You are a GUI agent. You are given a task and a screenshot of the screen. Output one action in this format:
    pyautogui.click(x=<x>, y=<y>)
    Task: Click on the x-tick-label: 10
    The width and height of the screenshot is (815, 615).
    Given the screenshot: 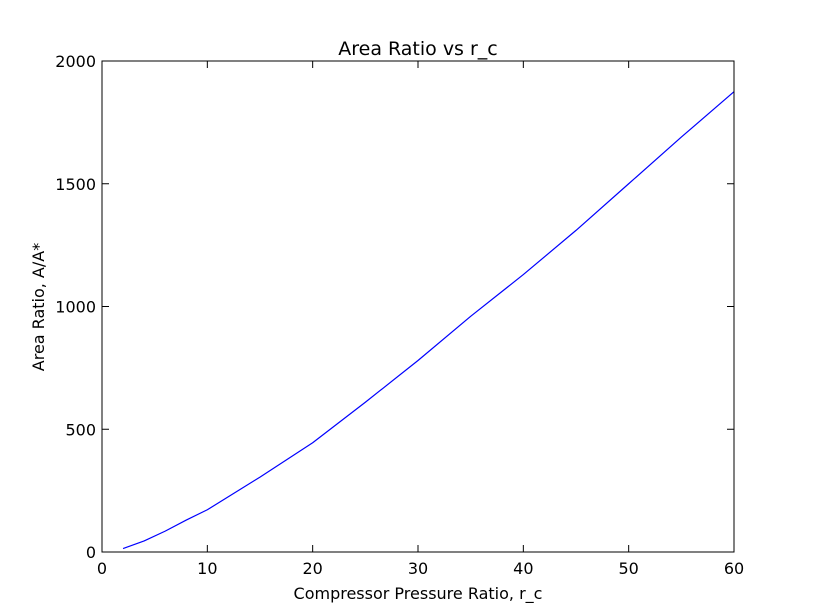 What is the action you would take?
    pyautogui.click(x=207, y=568)
    